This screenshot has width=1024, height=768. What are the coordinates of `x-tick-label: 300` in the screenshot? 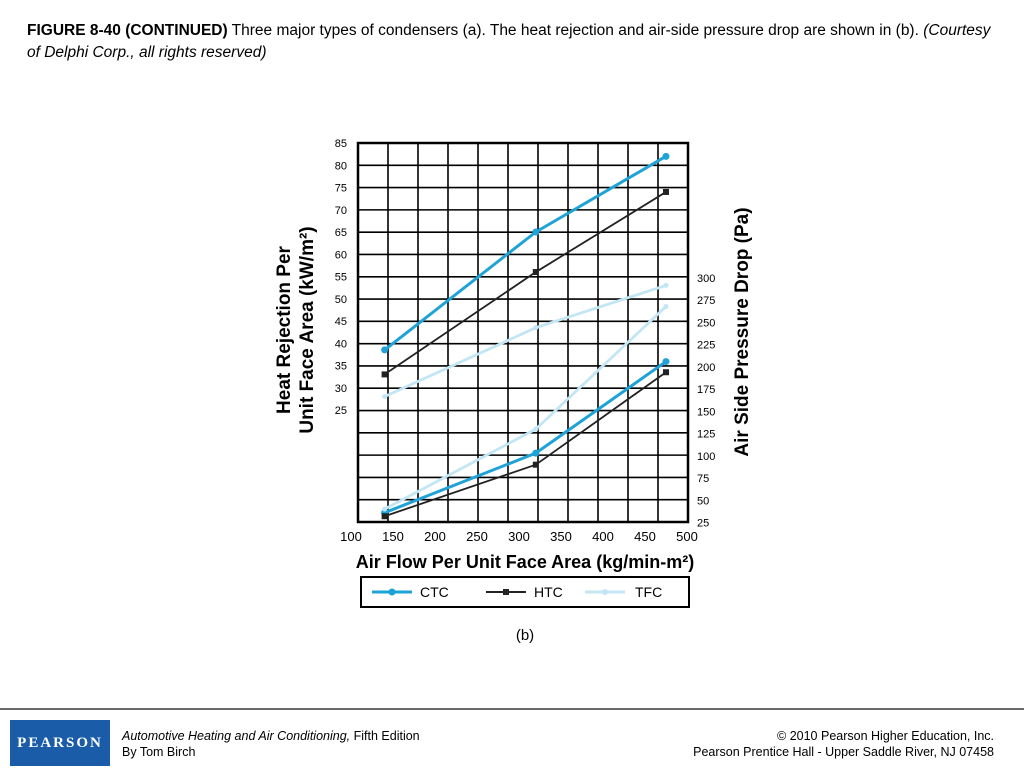 It's located at (519, 536).